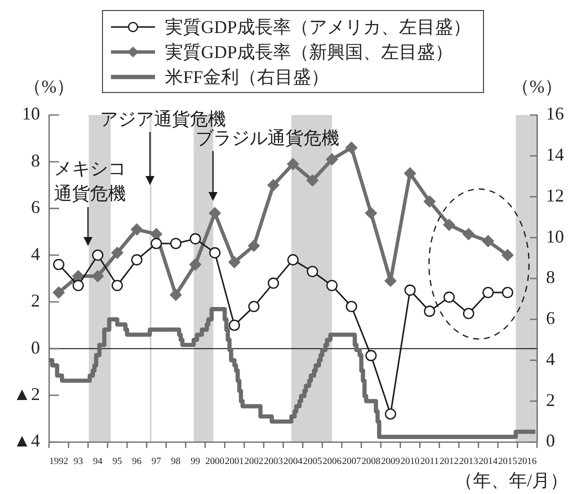  Describe the element at coordinates (78, 462) in the screenshot. I see `x-tick-label: 93` at that location.